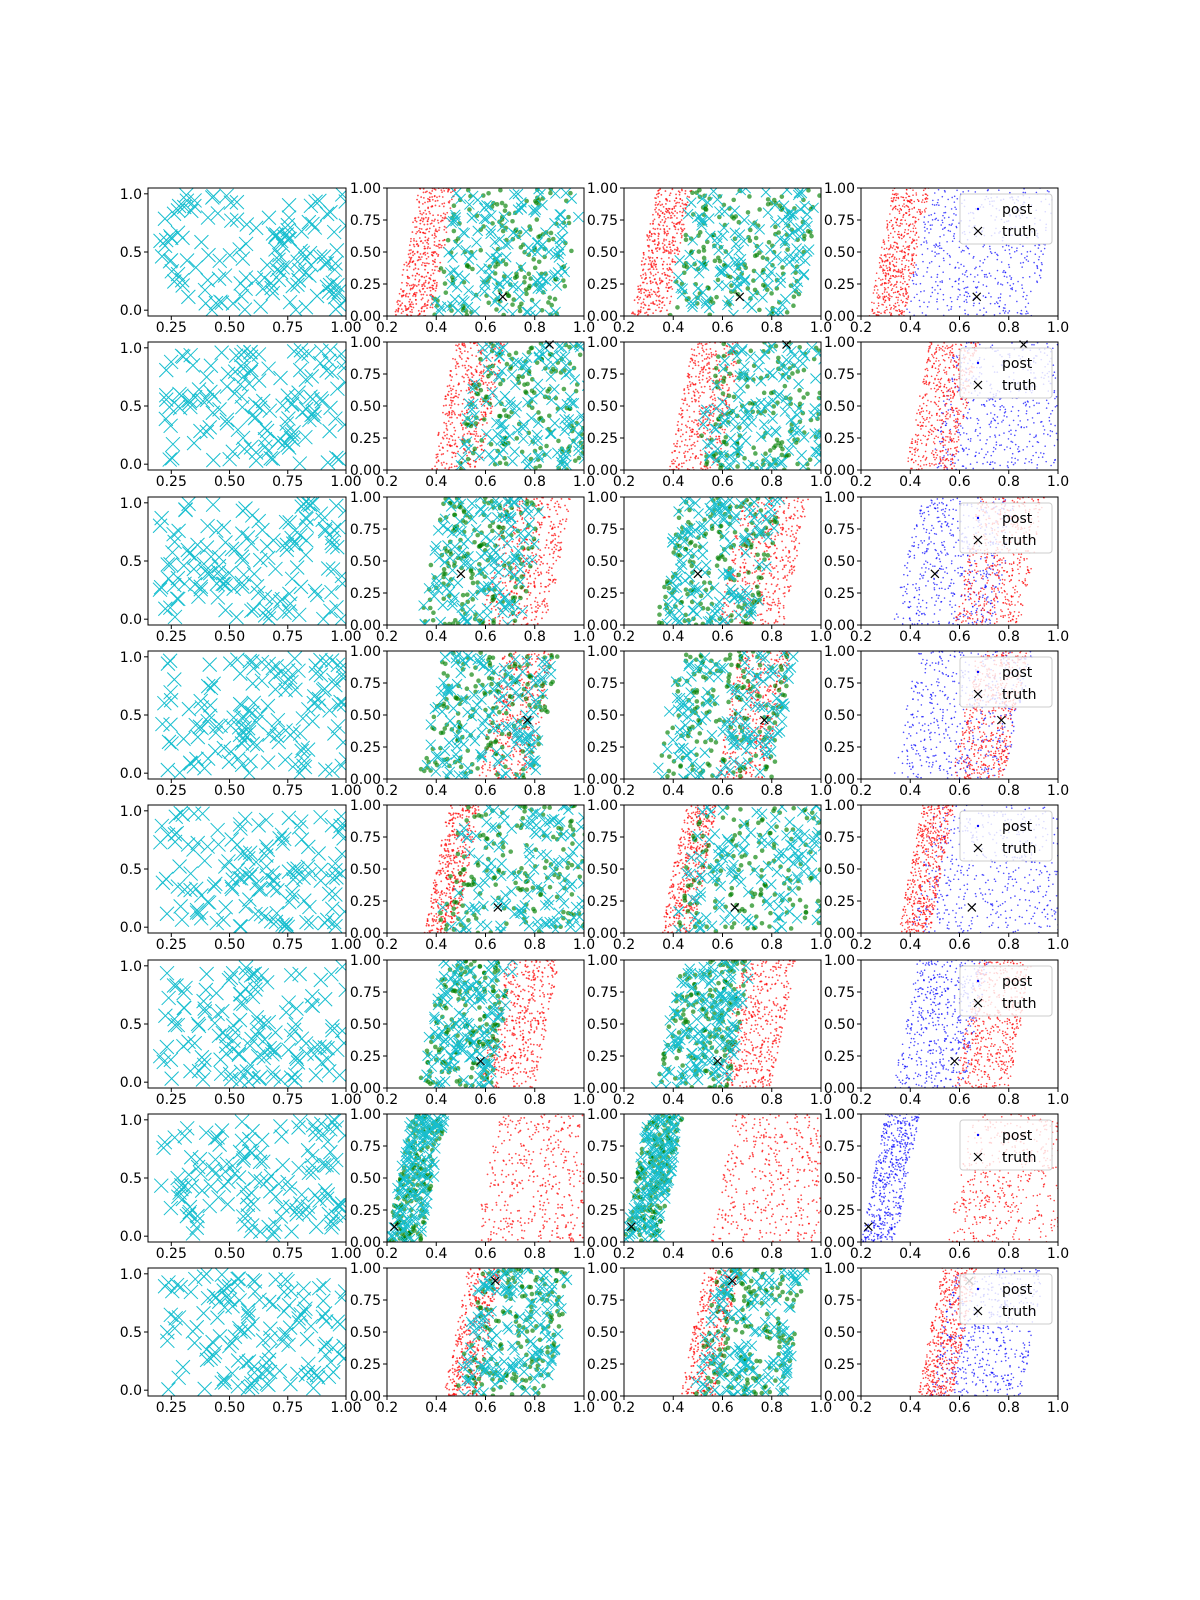  What do you see at coordinates (1006, 219) in the screenshot?
I see `legend-box` at bounding box center [1006, 219].